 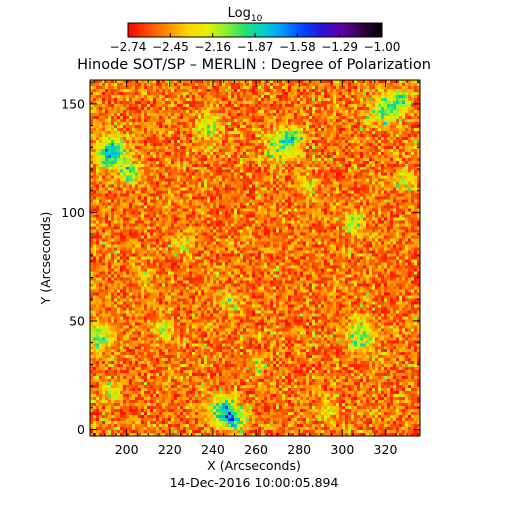 What do you see at coordinates (170, 47) in the screenshot?
I see `colorbar-tick-label: −2.45` at bounding box center [170, 47].